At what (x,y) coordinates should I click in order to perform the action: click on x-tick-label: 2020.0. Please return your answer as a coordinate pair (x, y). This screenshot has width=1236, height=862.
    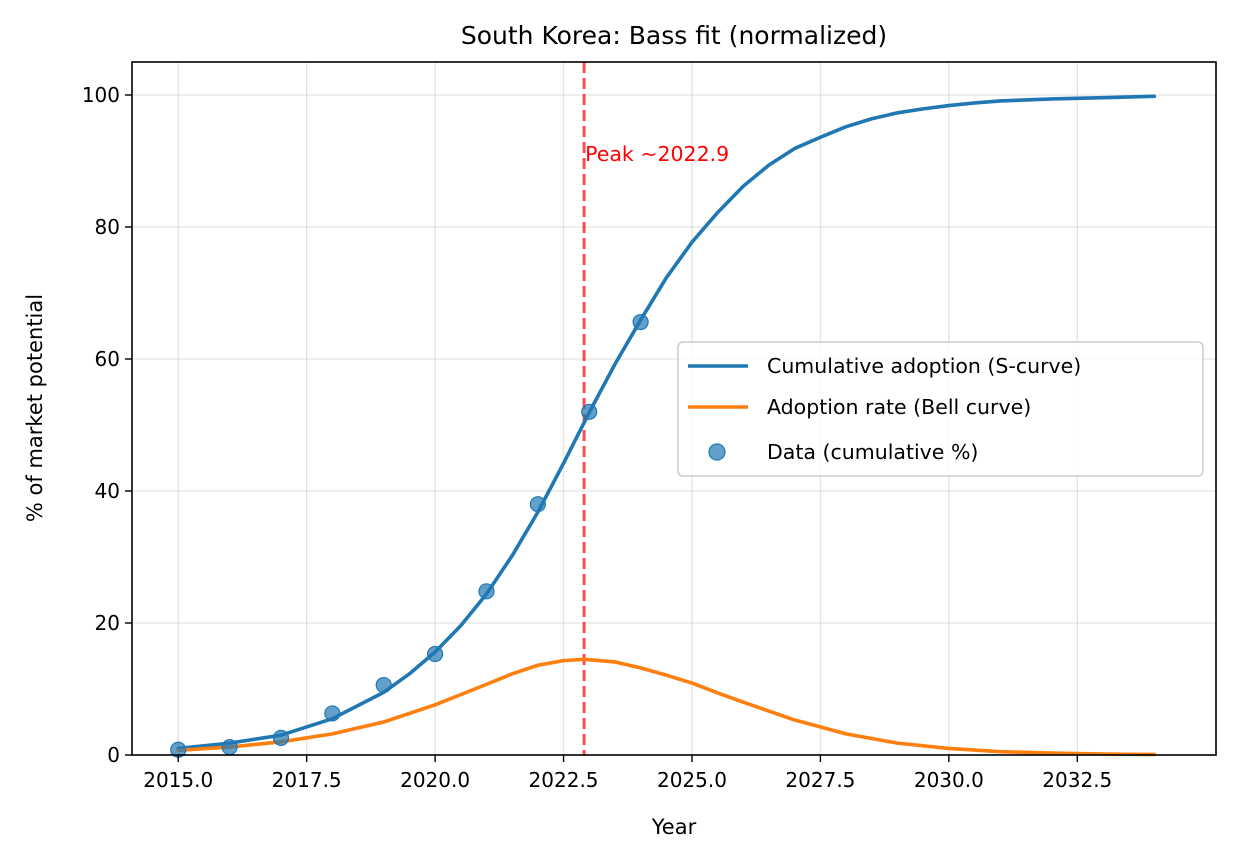
    Looking at the image, I should click on (435, 780).